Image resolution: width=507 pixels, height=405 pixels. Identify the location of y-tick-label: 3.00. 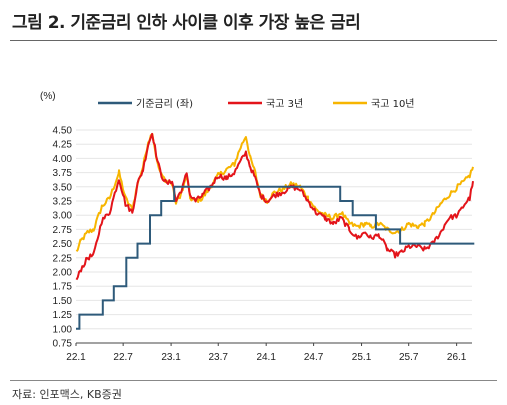
(63, 216).